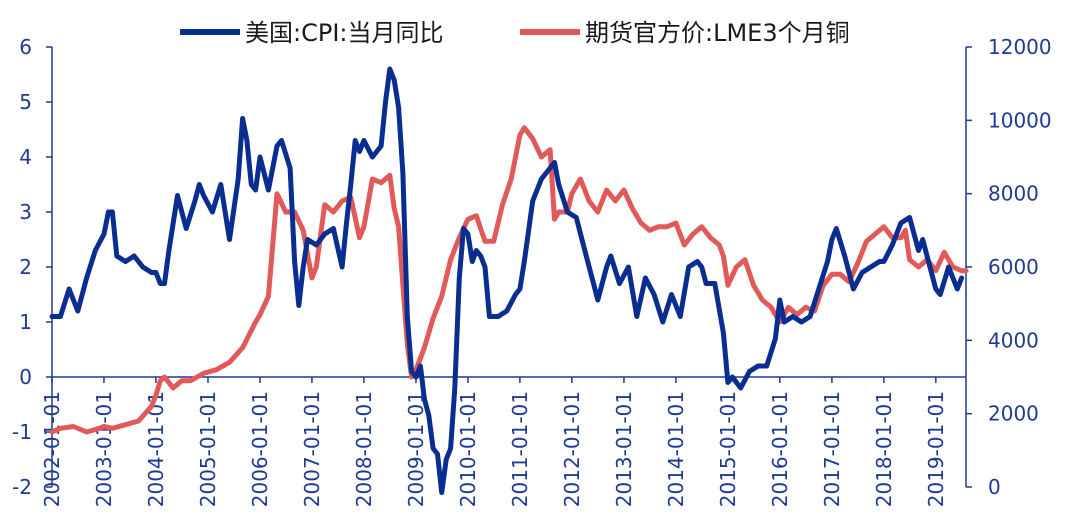 Image resolution: width=1065 pixels, height=531 pixels. Describe the element at coordinates (780, 449) in the screenshot. I see `x-axis-tick-label: 2016-01-01` at that location.